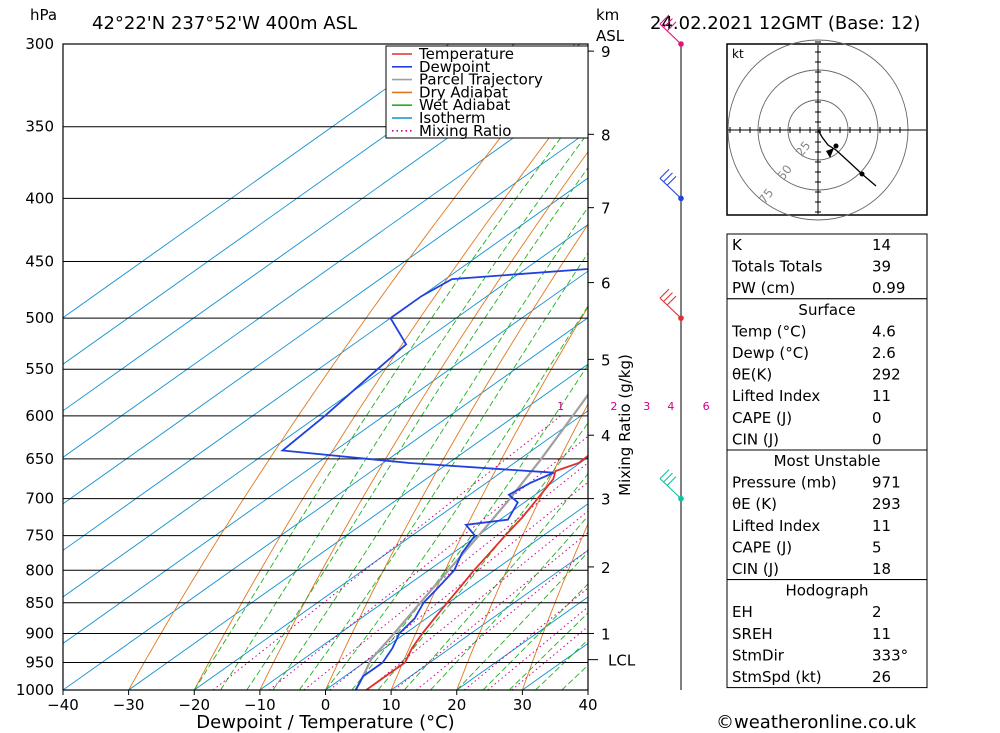 Image resolution: width=1000 pixels, height=733 pixels. I want to click on x-tick-label: −10, so click(260, 705).